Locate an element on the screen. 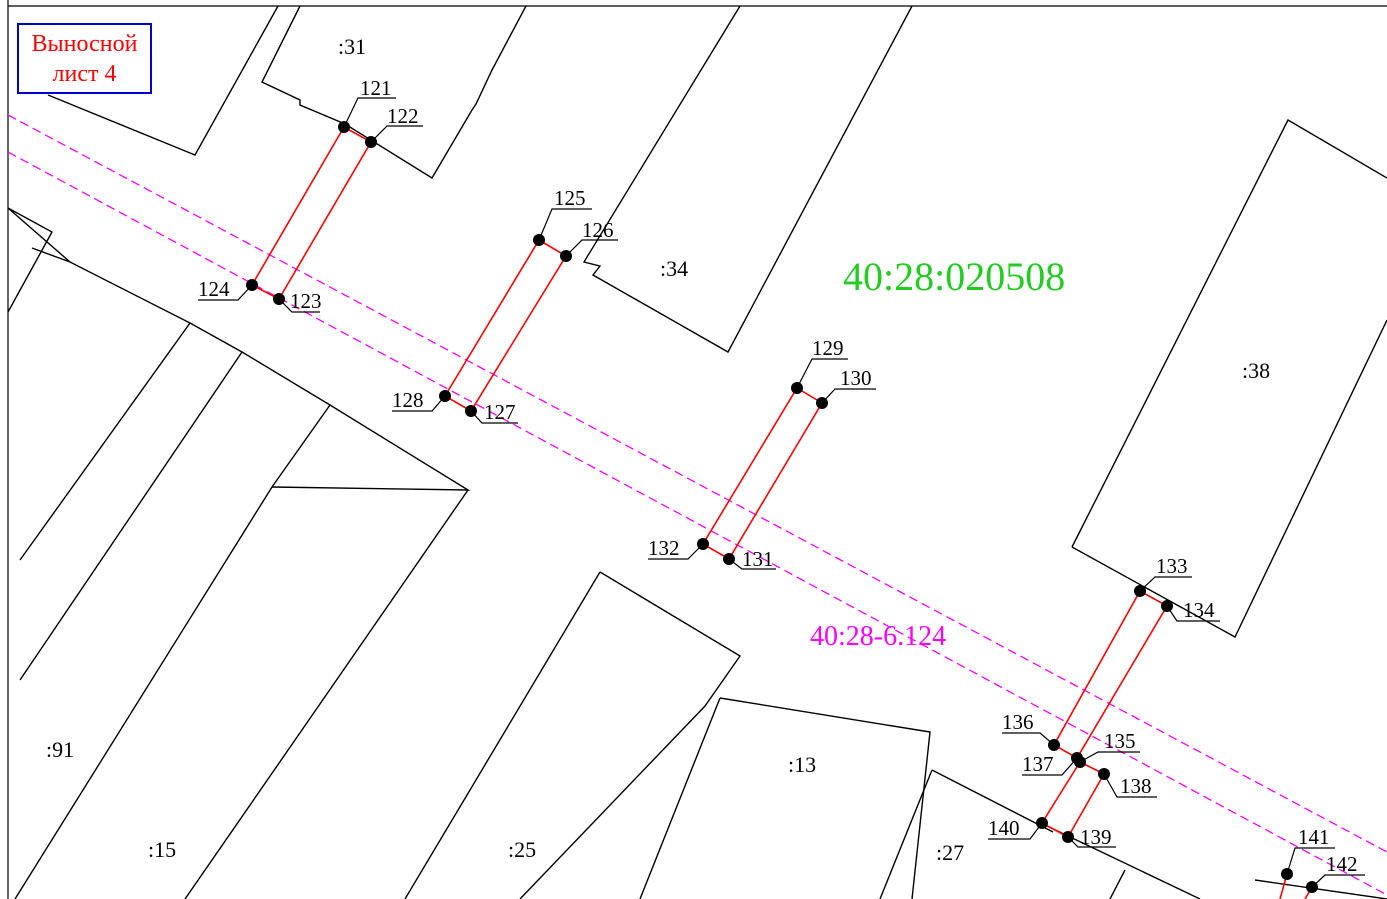 Image resolution: width=1387 pixels, height=899 pixels. point-label: 125 is located at coordinates (570, 198).